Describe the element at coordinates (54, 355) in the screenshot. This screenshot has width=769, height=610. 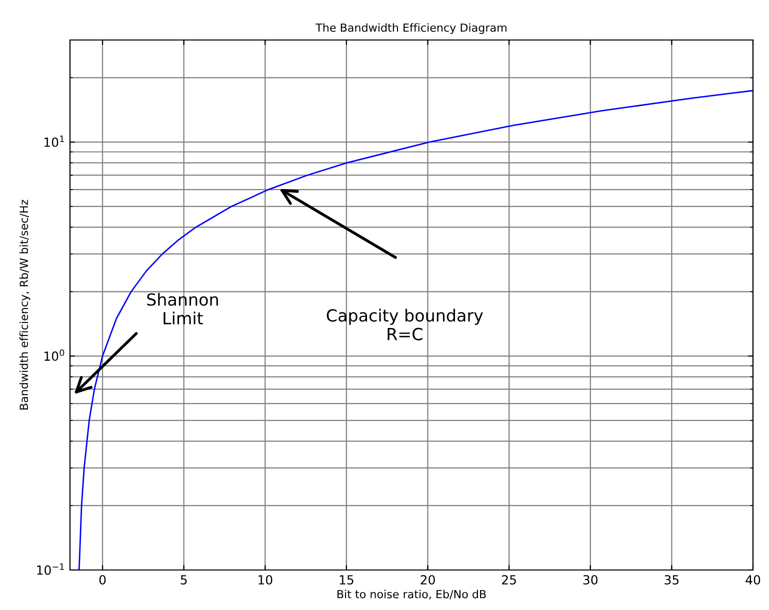
I see `y-tick-label: 10$^{0}$` at that location.